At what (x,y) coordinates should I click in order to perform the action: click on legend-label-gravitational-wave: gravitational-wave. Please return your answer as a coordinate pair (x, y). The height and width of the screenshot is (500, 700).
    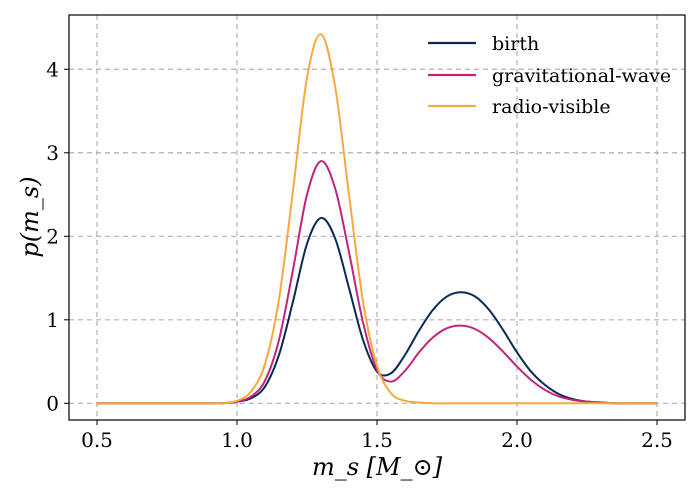
    Looking at the image, I should click on (581, 76).